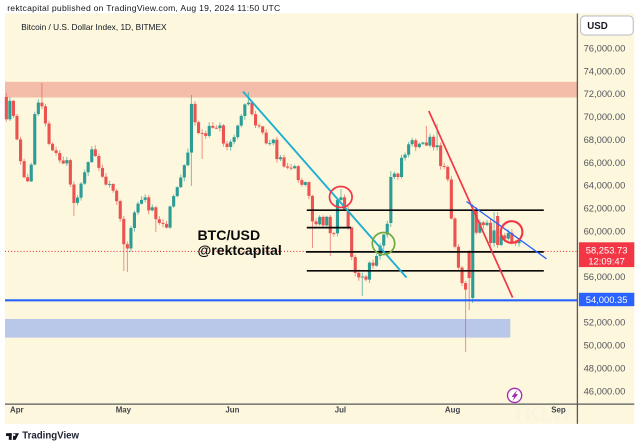  I want to click on svg-text: USD, so click(597, 26).